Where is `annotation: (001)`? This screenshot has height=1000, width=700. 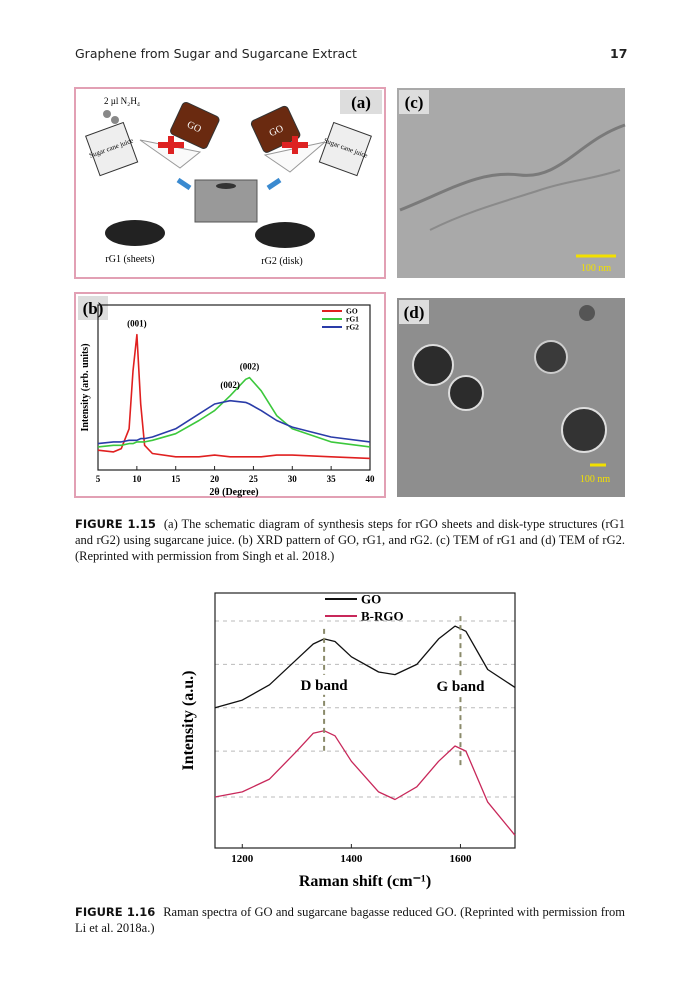
annotation: (001) is located at coordinates (137, 324).